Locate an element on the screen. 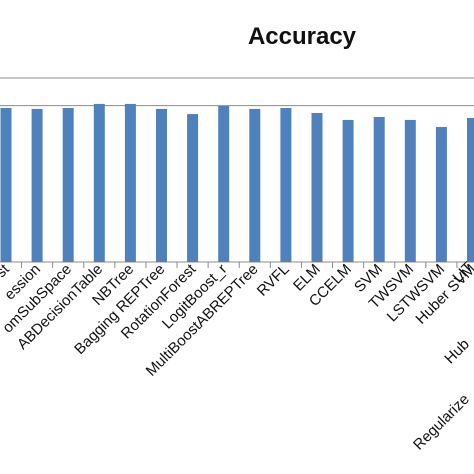  x-tick-label: Regularize is located at coordinates (441, 422).